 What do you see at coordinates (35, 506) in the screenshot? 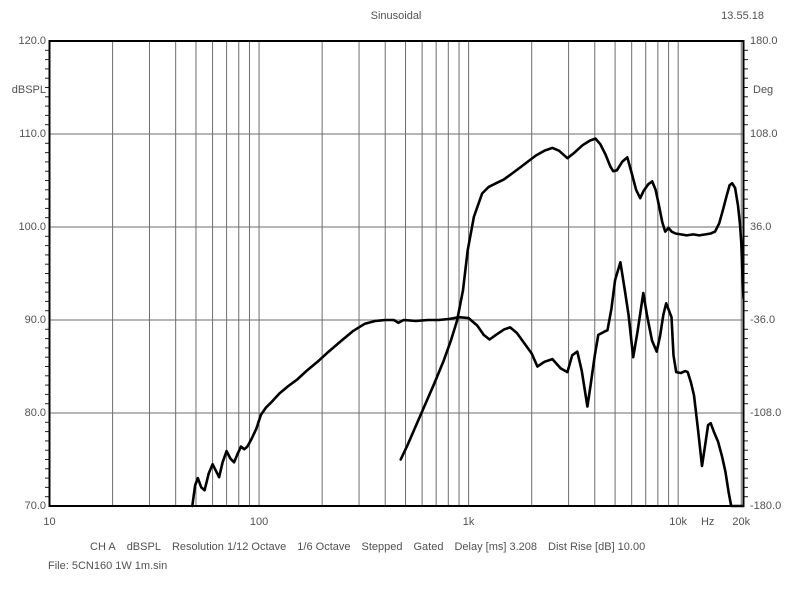
I see `y-left-tick-label: 70.0` at bounding box center [35, 506].